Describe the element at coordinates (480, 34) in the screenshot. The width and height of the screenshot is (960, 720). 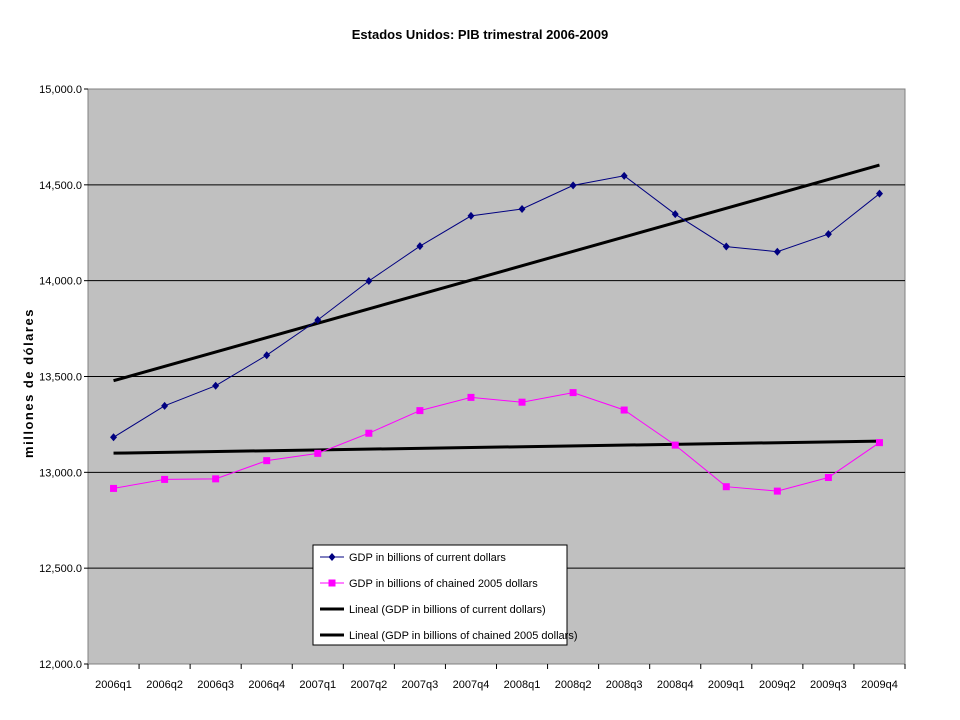
I see `chart-title: Estados Unidos: PIB trimestral 2006-2009` at that location.